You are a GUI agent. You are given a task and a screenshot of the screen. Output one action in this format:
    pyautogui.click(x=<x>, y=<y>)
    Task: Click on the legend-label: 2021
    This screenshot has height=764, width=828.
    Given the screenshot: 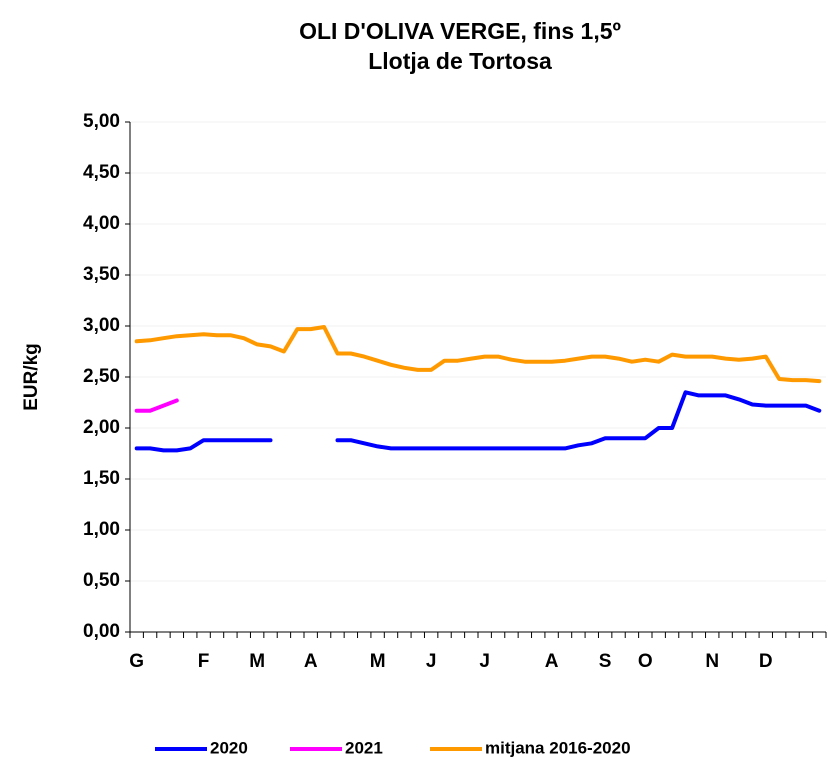 What is the action you would take?
    pyautogui.click(x=364, y=747)
    